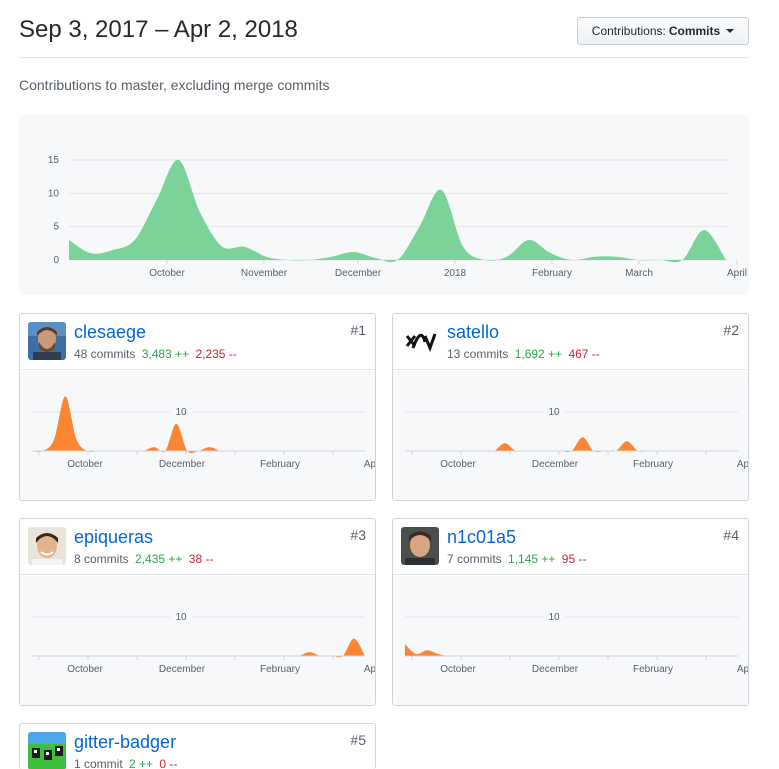 The height and width of the screenshot is (769, 779). Describe the element at coordinates (570, 547) in the screenshot. I see `contributor-card-header: n1c01a5 7 commits 1,145 ++ 95 -- #4` at that location.